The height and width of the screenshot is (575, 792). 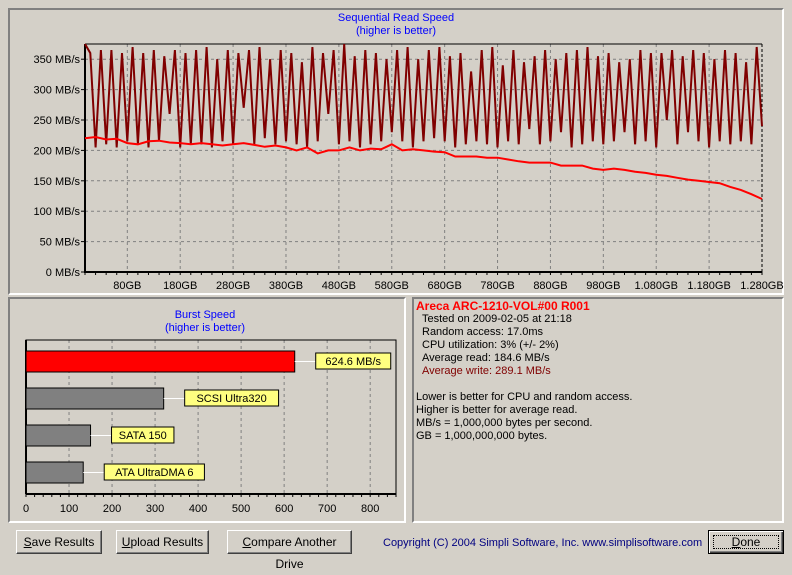 I want to click on compare-another-drive-button: Compare Another Drive, so click(x=289, y=550).